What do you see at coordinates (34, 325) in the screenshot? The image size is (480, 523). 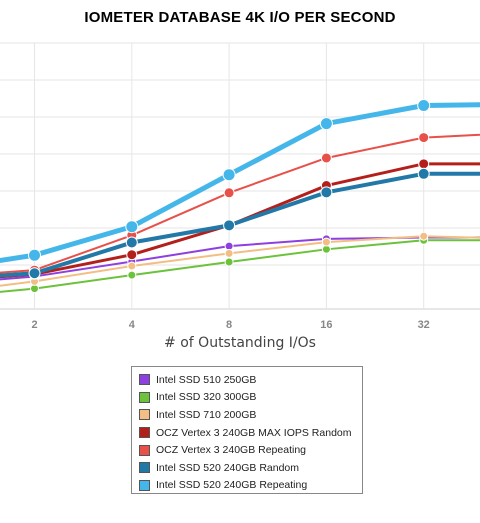 I see `x-tick-label: 2` at bounding box center [34, 325].